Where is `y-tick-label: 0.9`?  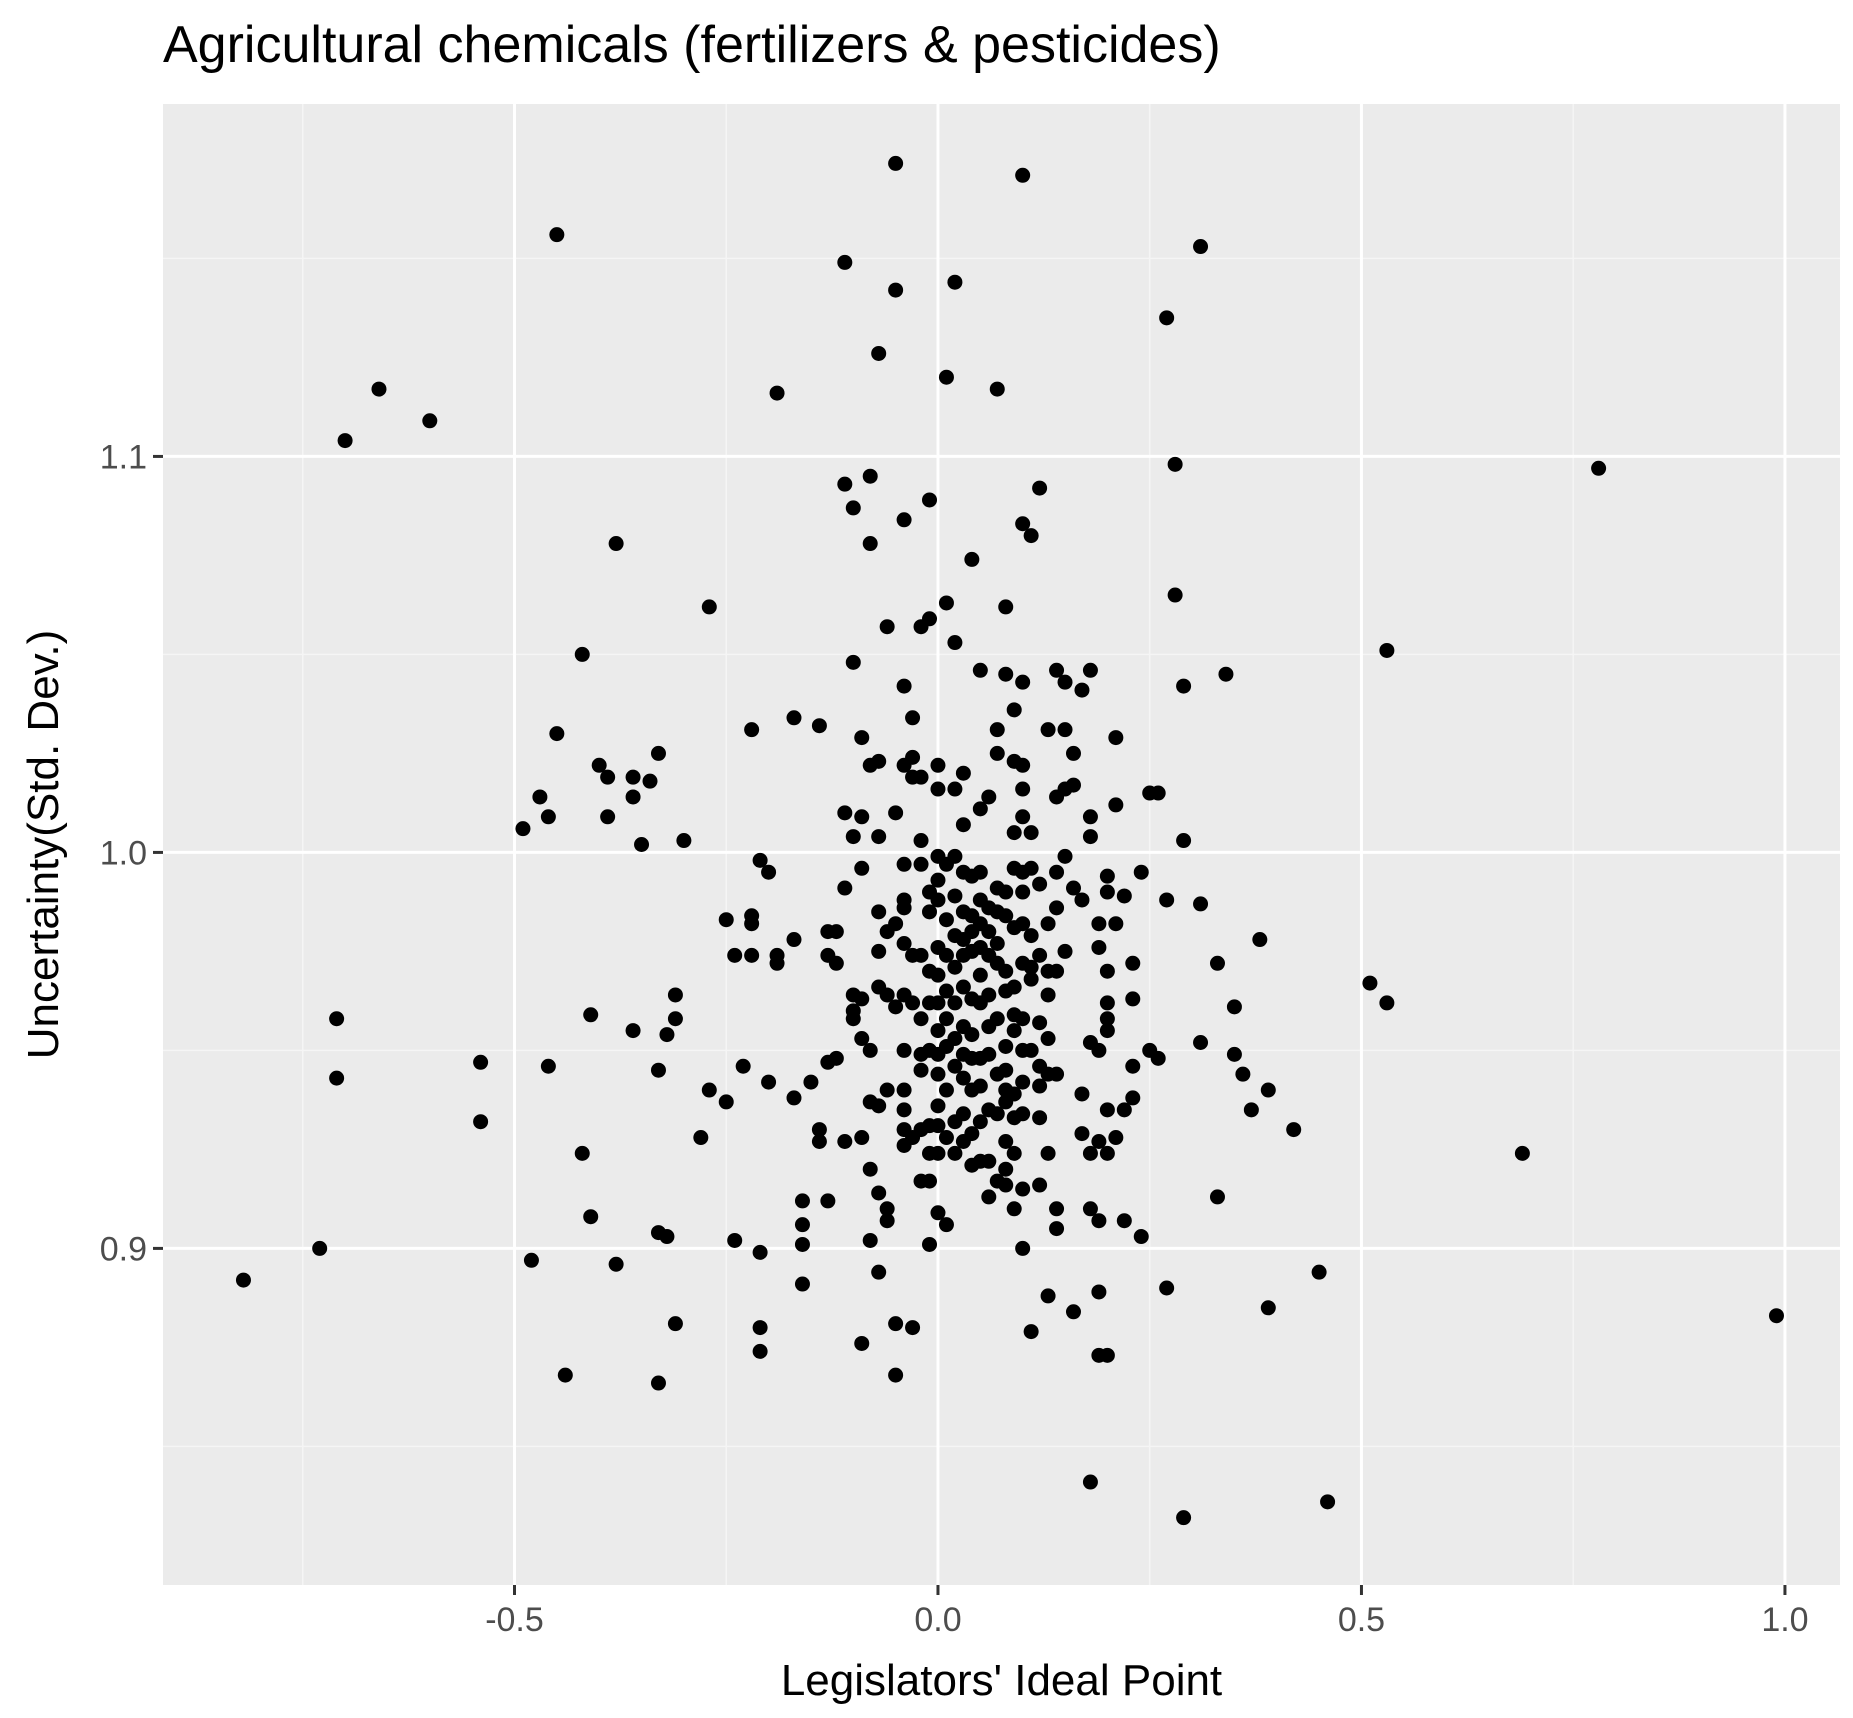
y-tick-label: 0.9 is located at coordinates (123, 1249).